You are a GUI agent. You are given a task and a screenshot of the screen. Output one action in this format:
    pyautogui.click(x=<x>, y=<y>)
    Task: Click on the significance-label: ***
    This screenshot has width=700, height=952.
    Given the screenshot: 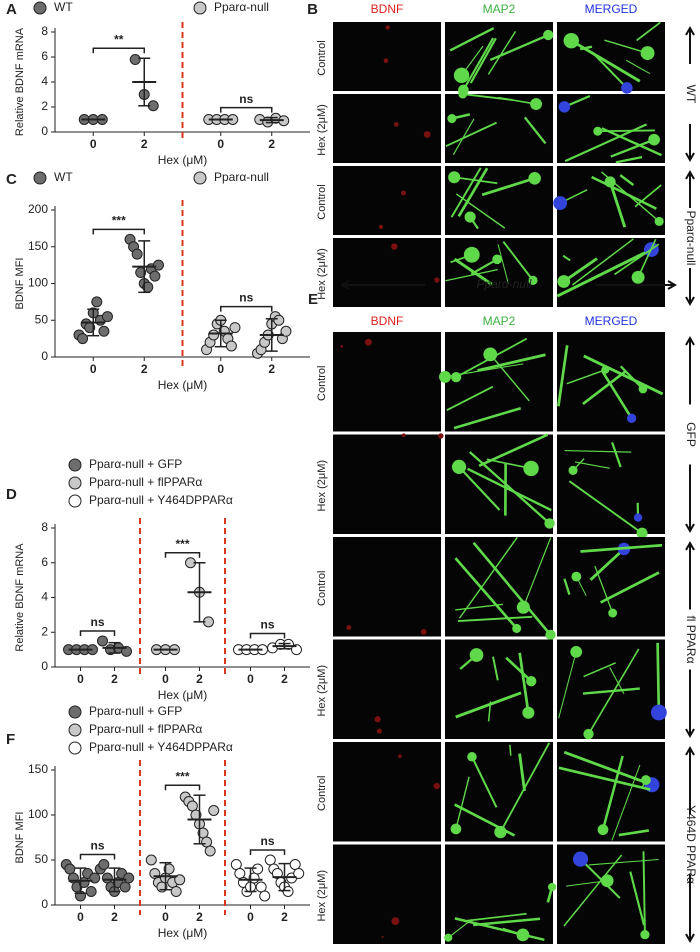 What is the action you would take?
    pyautogui.click(x=119, y=221)
    